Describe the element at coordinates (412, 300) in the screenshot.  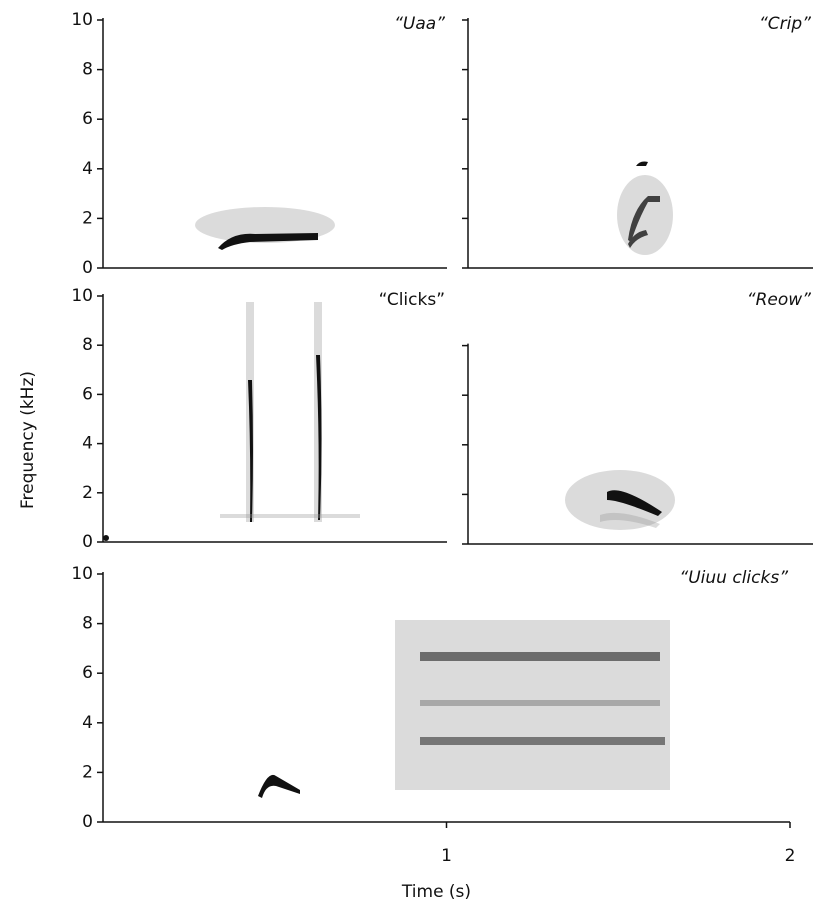
I see `panel-title: “Clicks”` at that location.